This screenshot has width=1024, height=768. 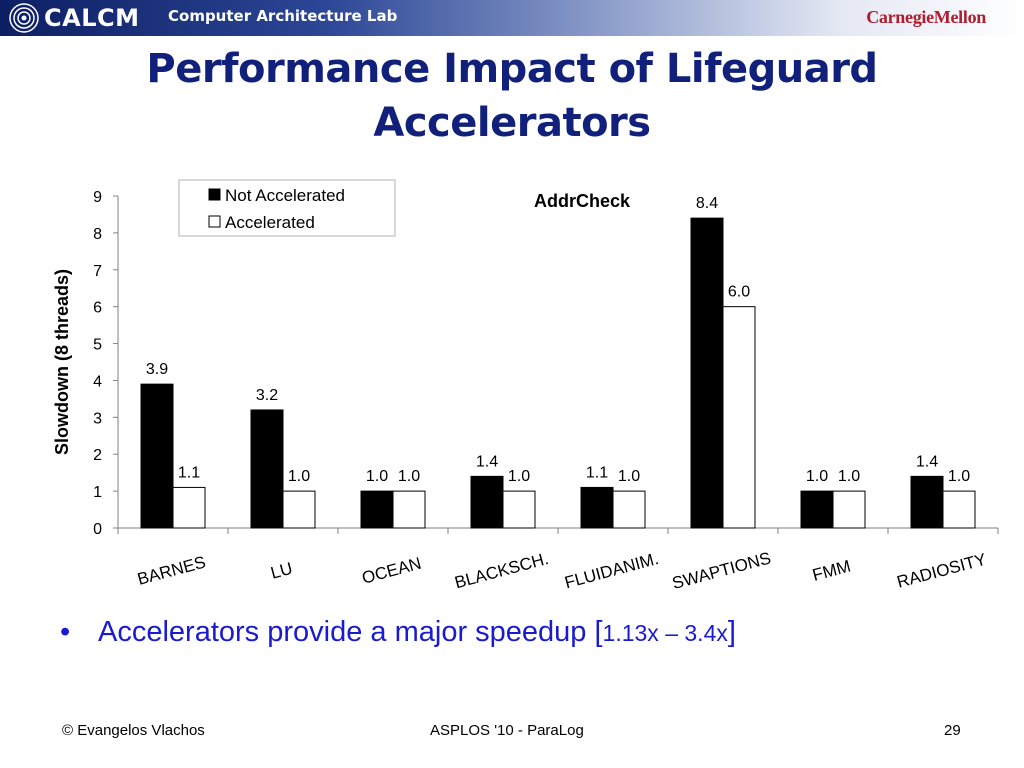 What do you see at coordinates (282, 571) in the screenshot?
I see `x-category-label: LU` at bounding box center [282, 571].